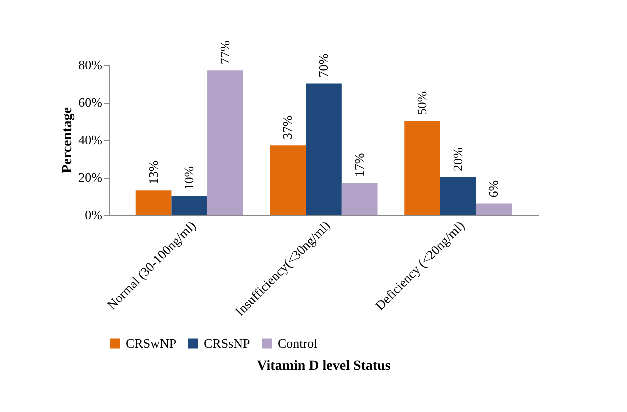  Describe the element at coordinates (68, 141) in the screenshot. I see `y-axis-title: Percentage` at that location.